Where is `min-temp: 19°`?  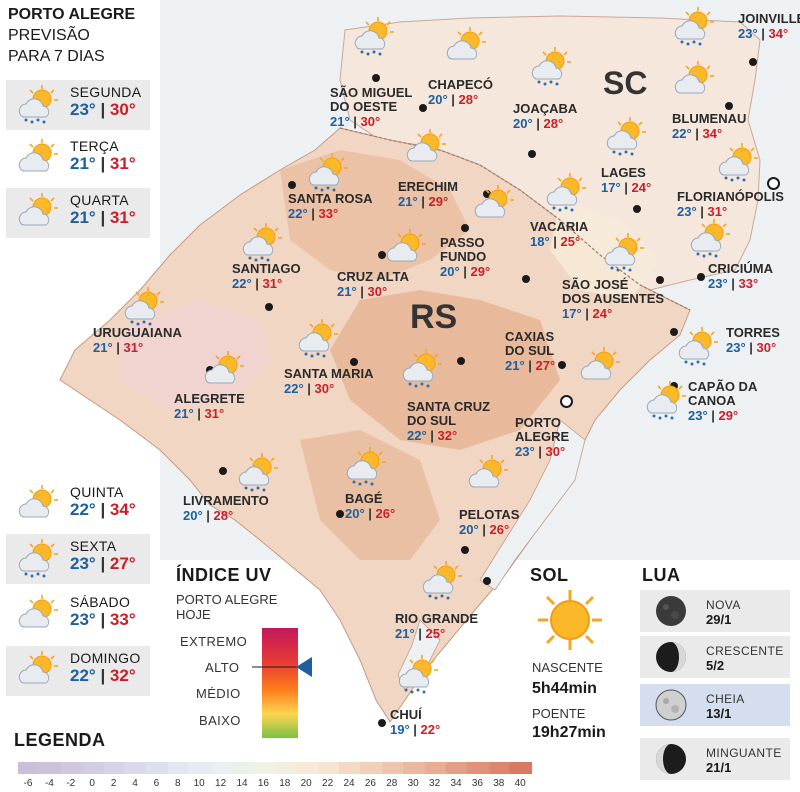 min-temp: 19° is located at coordinates (400, 729).